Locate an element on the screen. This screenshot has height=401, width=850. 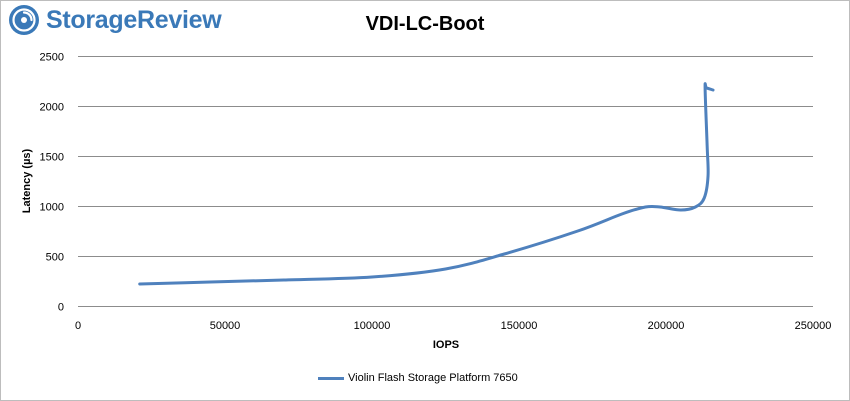
y-tick-label: 1500 is located at coordinates (52, 158).